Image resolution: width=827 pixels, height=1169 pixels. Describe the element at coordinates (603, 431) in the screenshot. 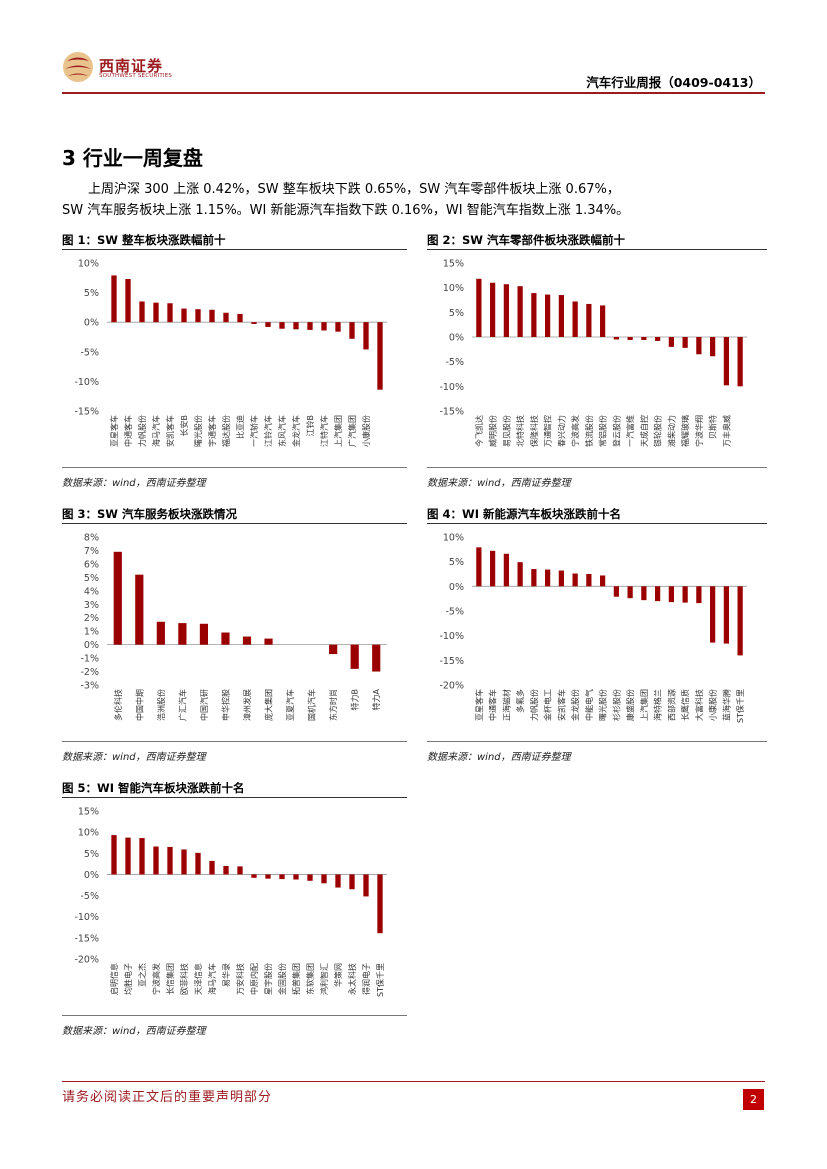

I see `category-label: 常铝股份` at that location.